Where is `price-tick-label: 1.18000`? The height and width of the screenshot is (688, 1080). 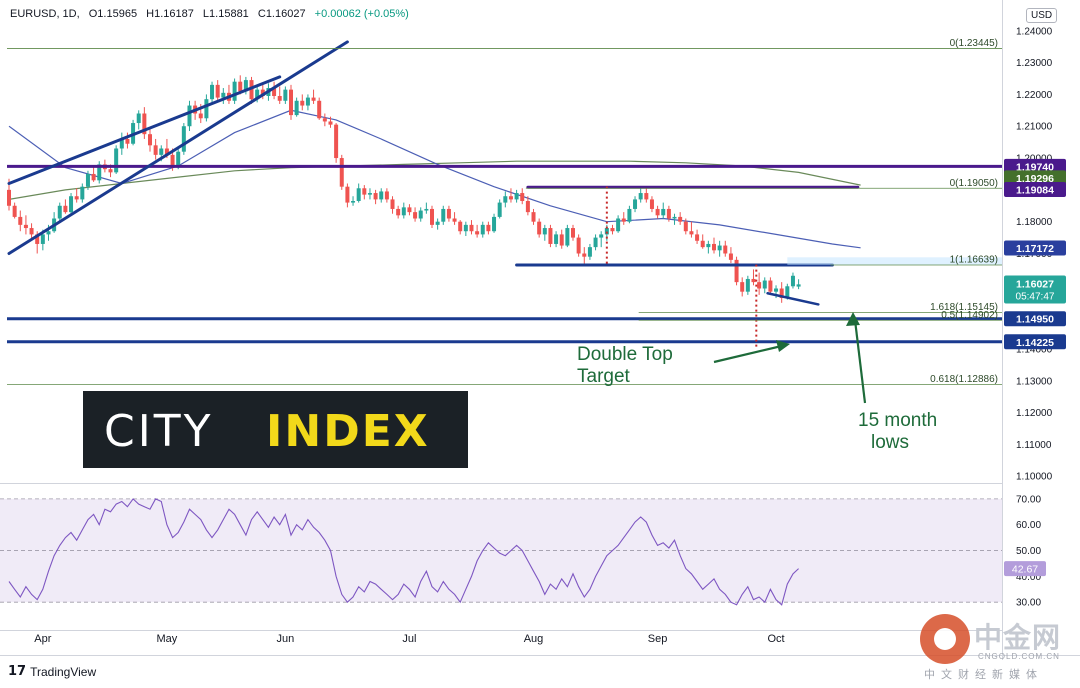
price-tick-label: 1.18000 is located at coordinates (1034, 222).